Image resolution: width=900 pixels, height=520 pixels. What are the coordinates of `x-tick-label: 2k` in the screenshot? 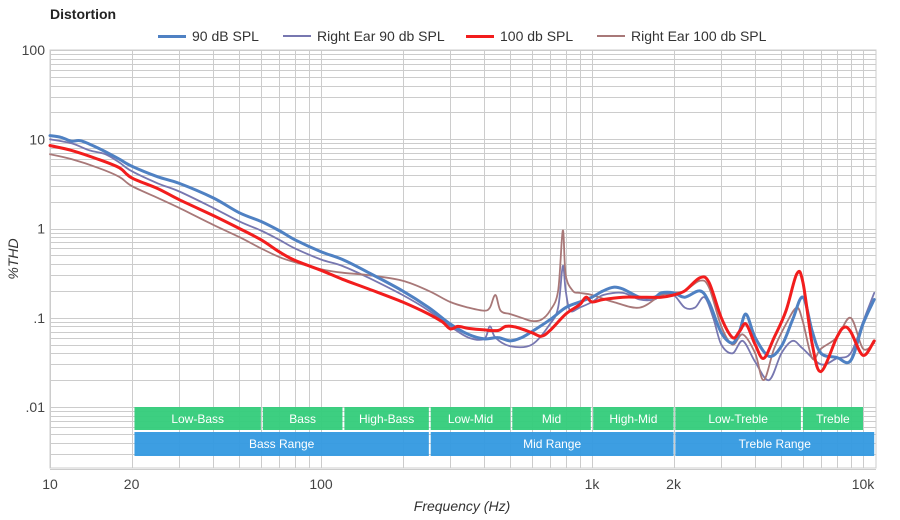 It's located at (674, 484).